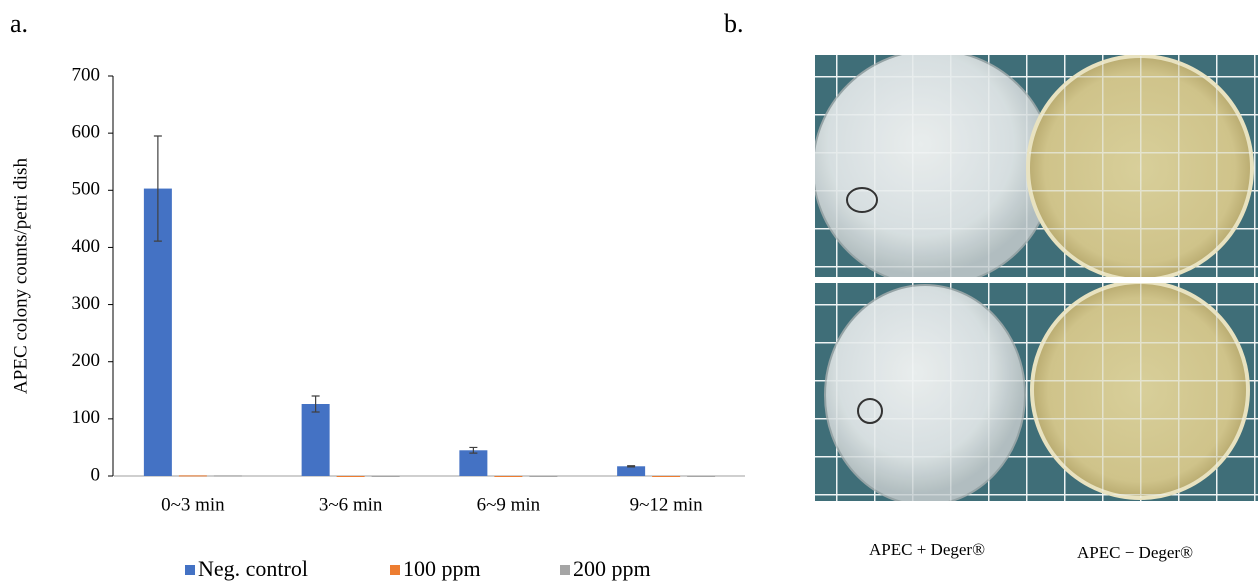 The width and height of the screenshot is (1258, 582). I want to click on y-axis-title: APEC colony counts/petri dish, so click(20, 276).